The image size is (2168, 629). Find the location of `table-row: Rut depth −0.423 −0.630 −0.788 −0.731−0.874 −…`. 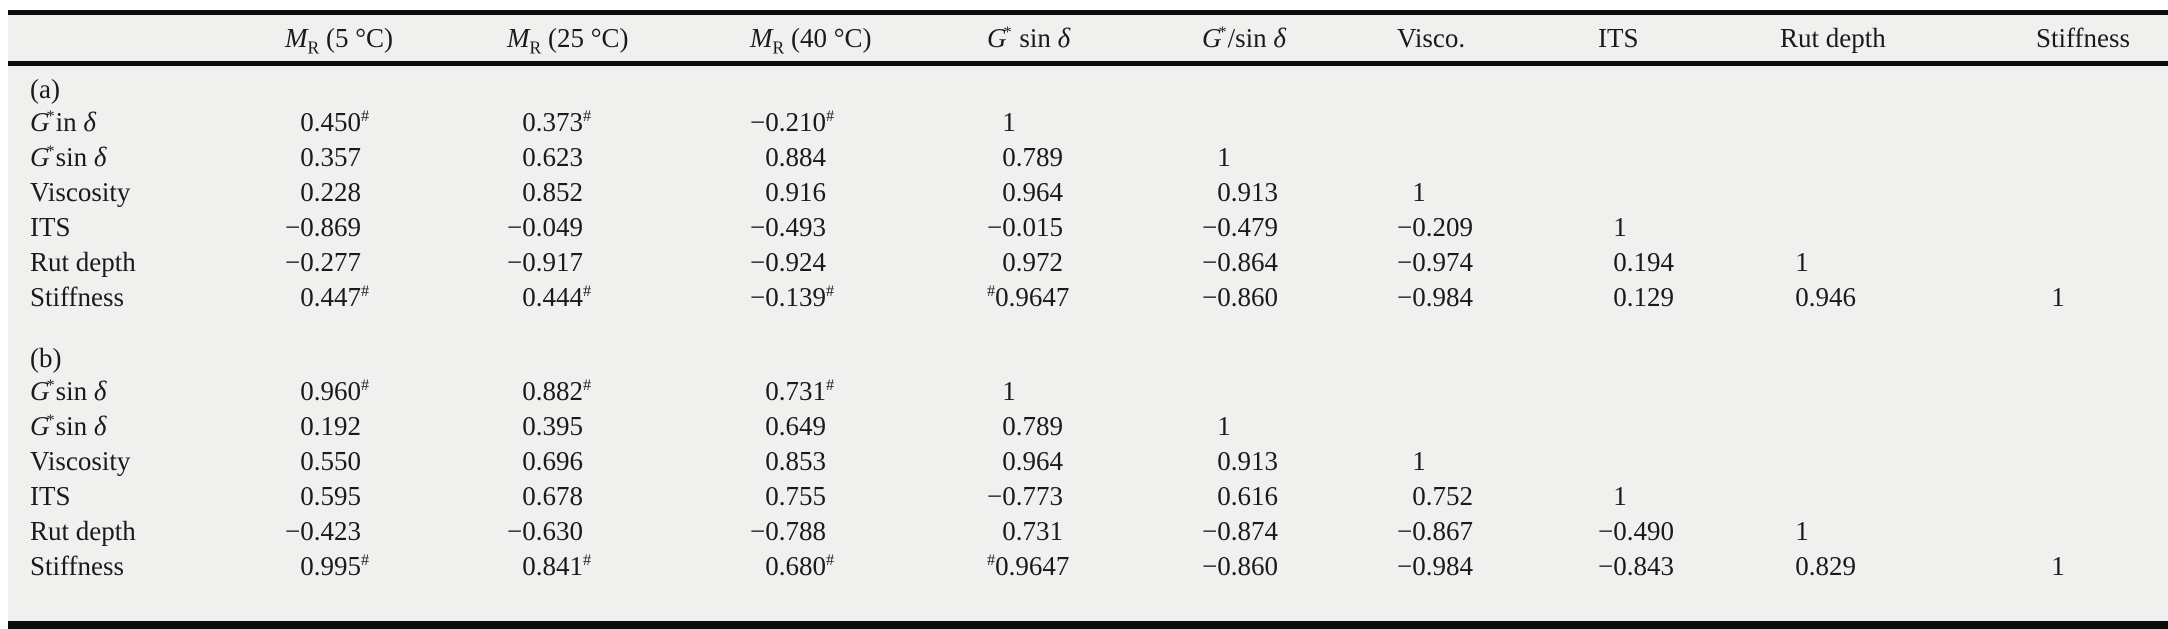

table-row: Rut depth −0.423 −0.630 −0.788 −0.731−0.874 −… is located at coordinates (1088, 533).